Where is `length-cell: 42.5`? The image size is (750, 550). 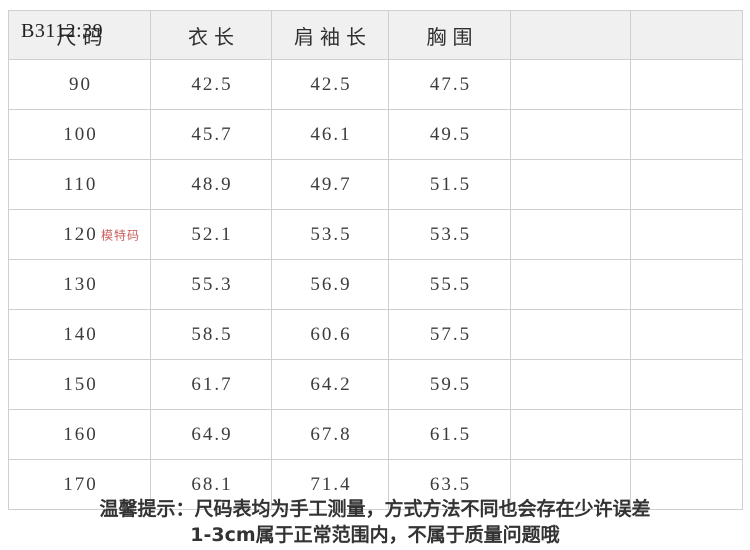 length-cell: 42.5 is located at coordinates (211, 84).